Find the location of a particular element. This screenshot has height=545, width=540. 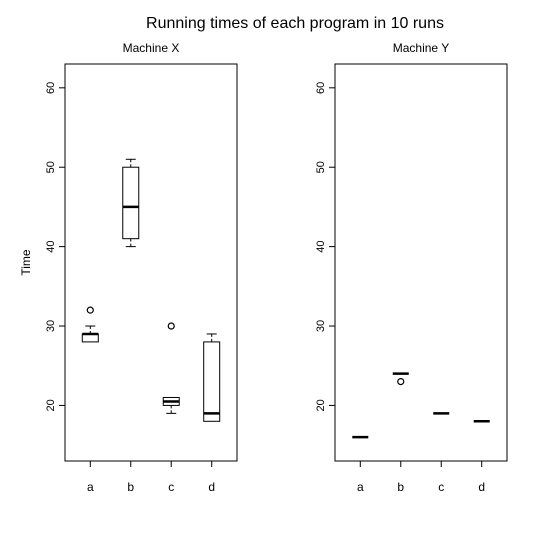

box-c is located at coordinates (171, 368).